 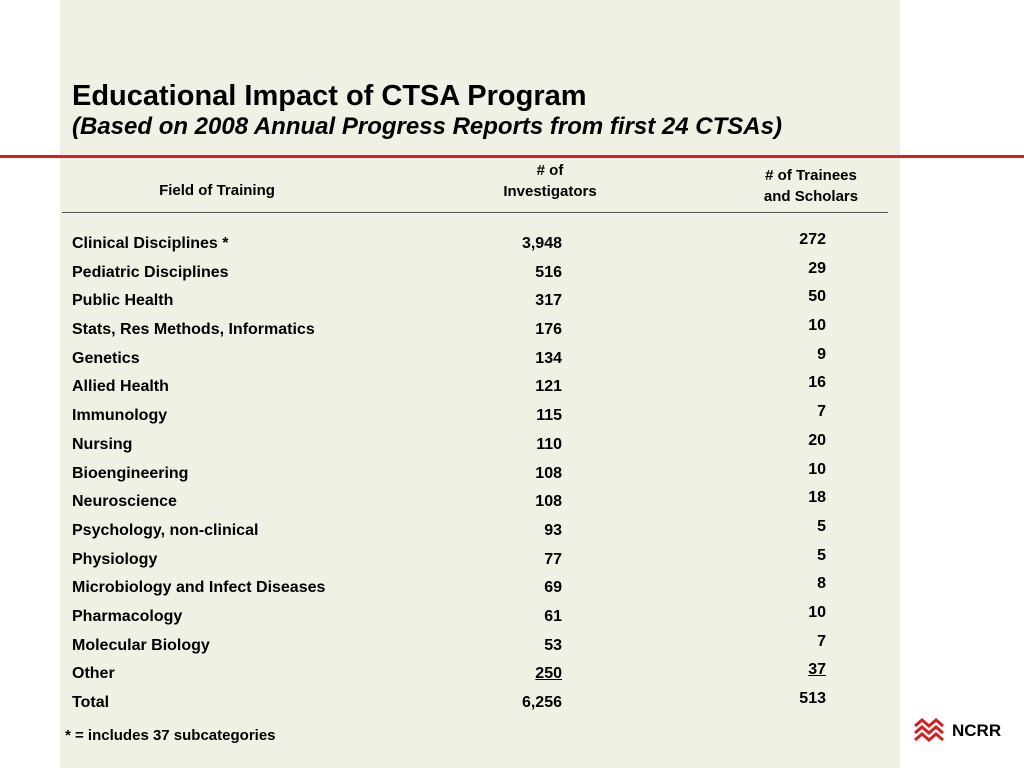 I want to click on cell-investigators: 317, so click(x=548, y=301).